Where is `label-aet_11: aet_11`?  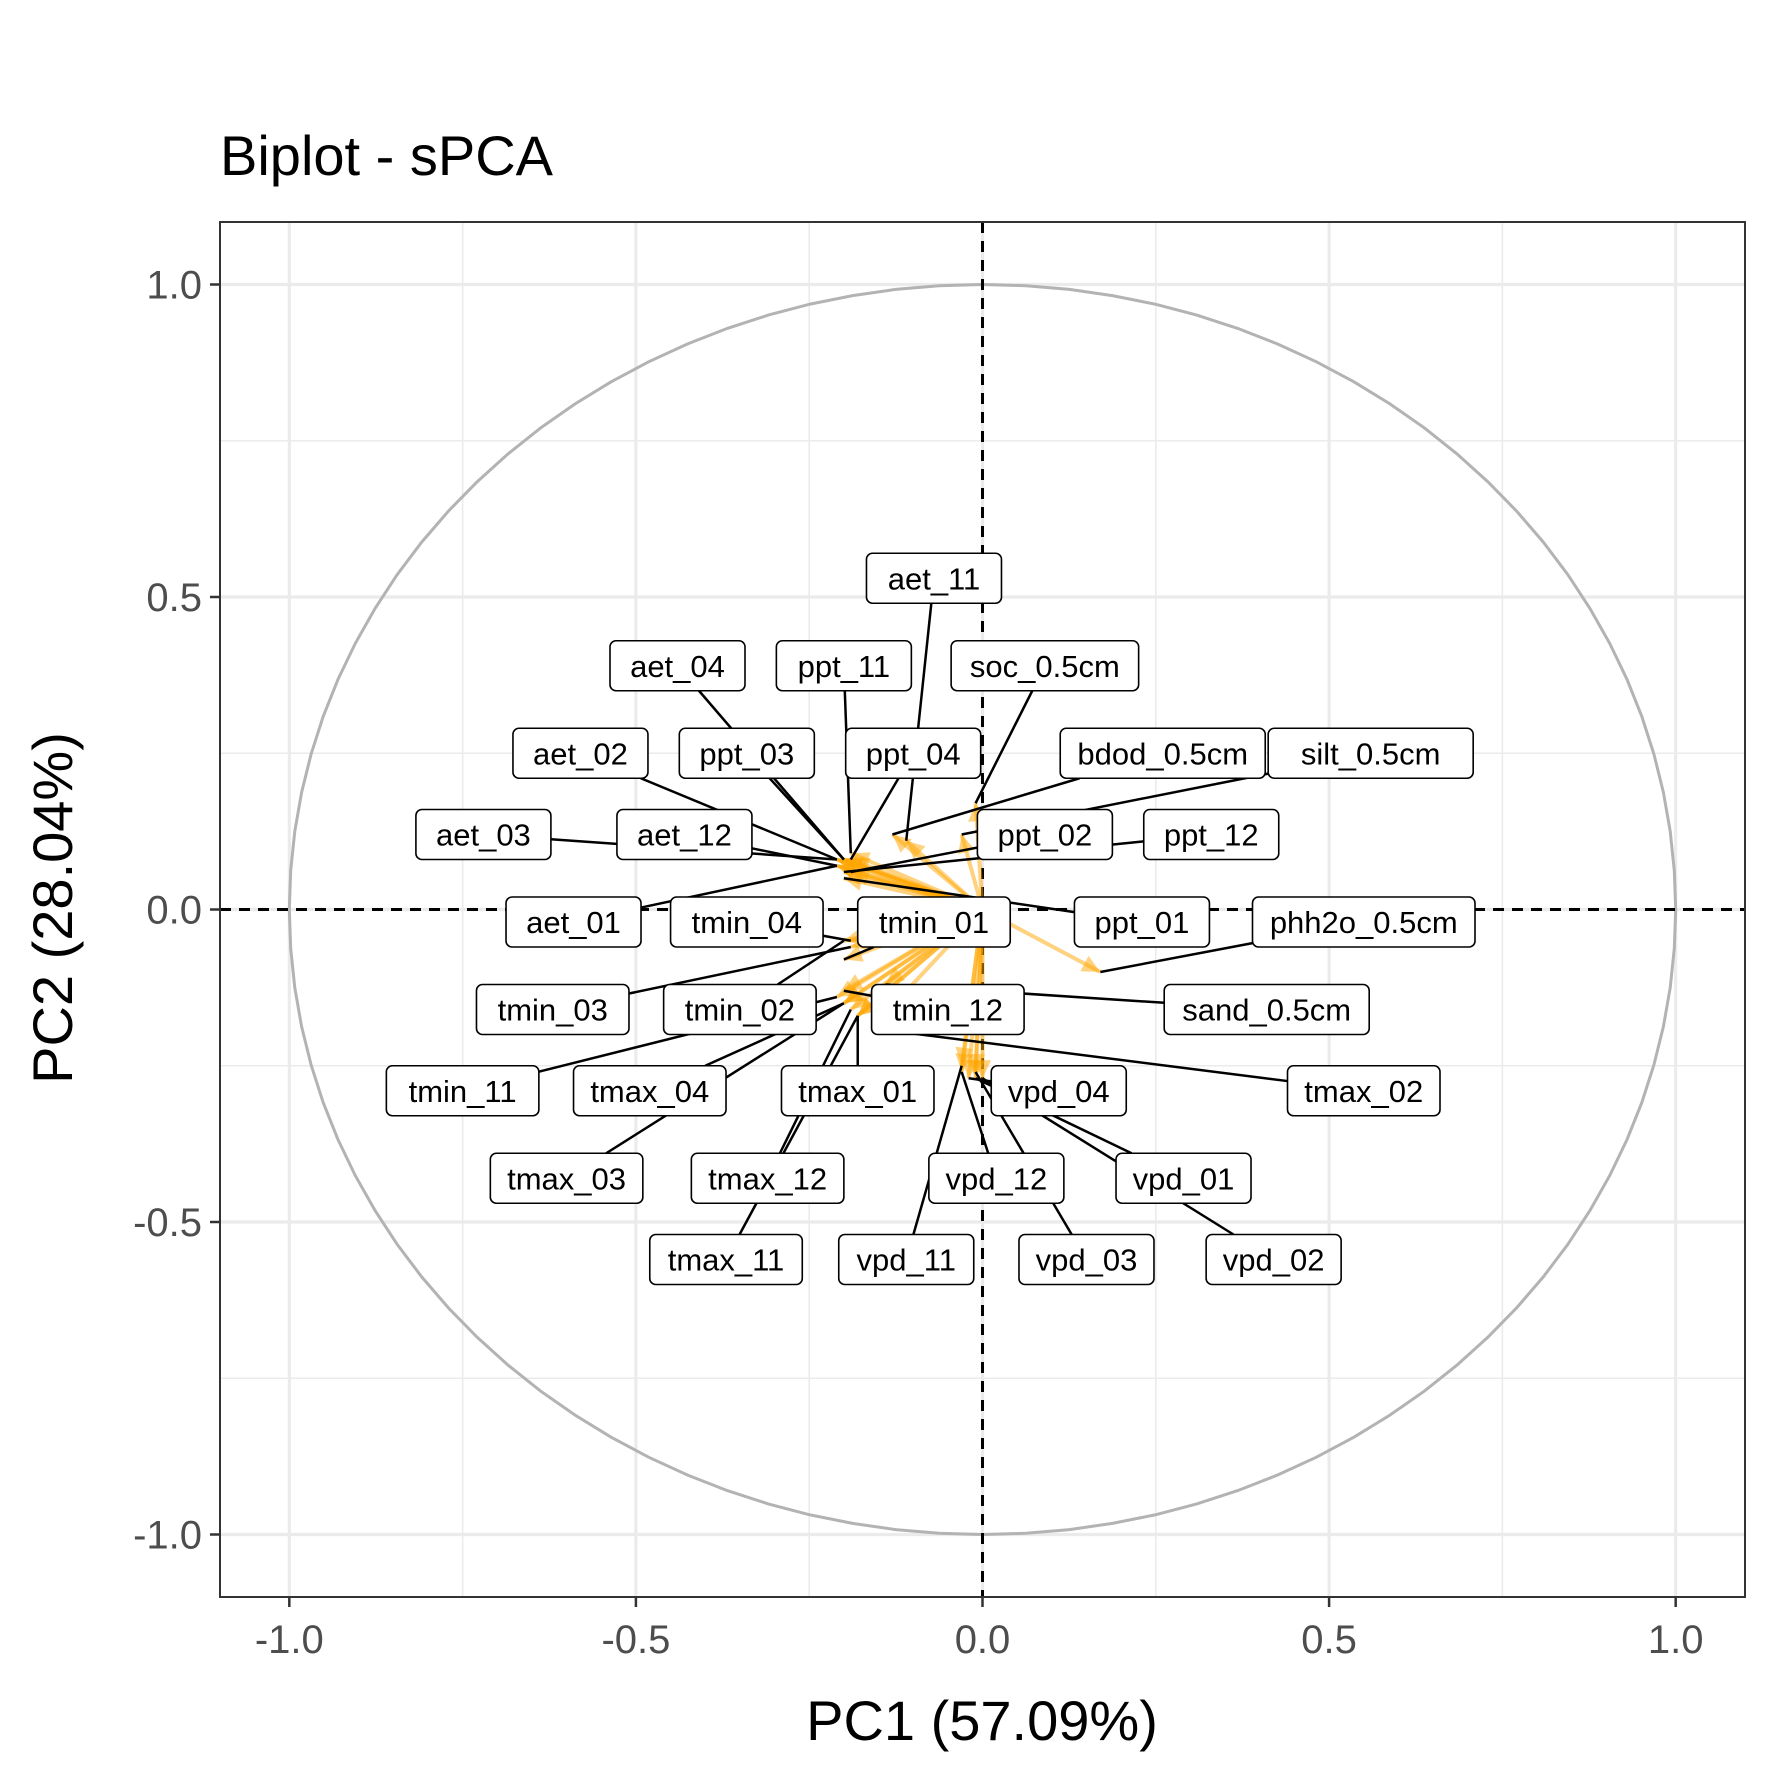
label-aet_11: aet_11 is located at coordinates (934, 578).